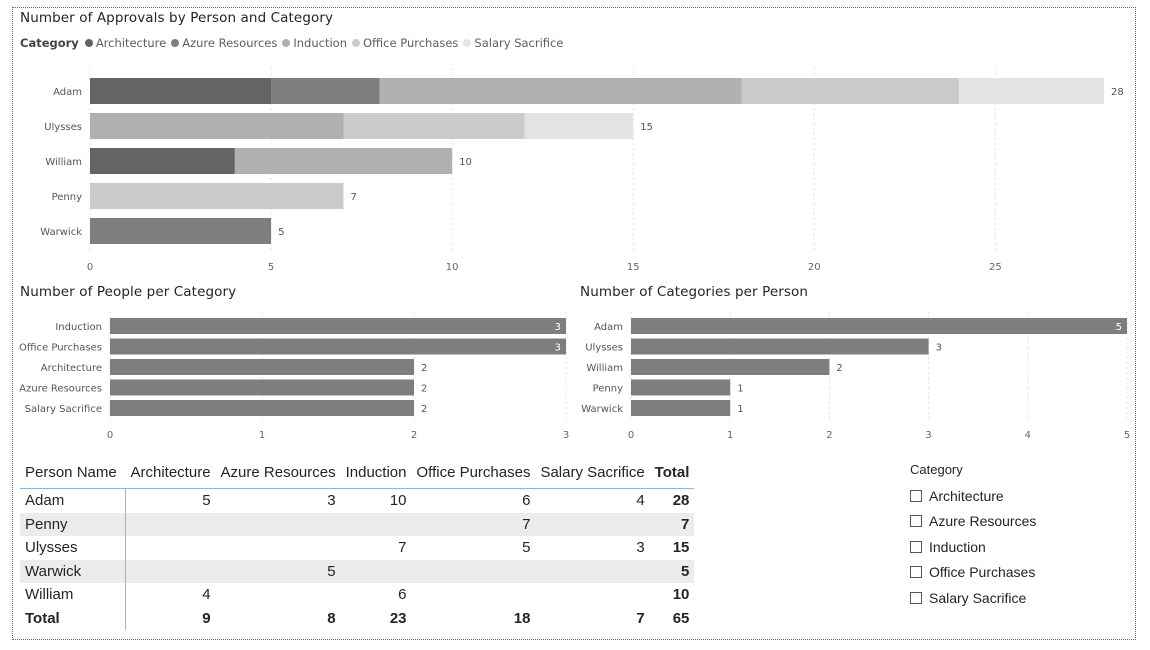 The image size is (1150, 650). What do you see at coordinates (170, 472) in the screenshot?
I see `header-architecture: Architecture` at bounding box center [170, 472].